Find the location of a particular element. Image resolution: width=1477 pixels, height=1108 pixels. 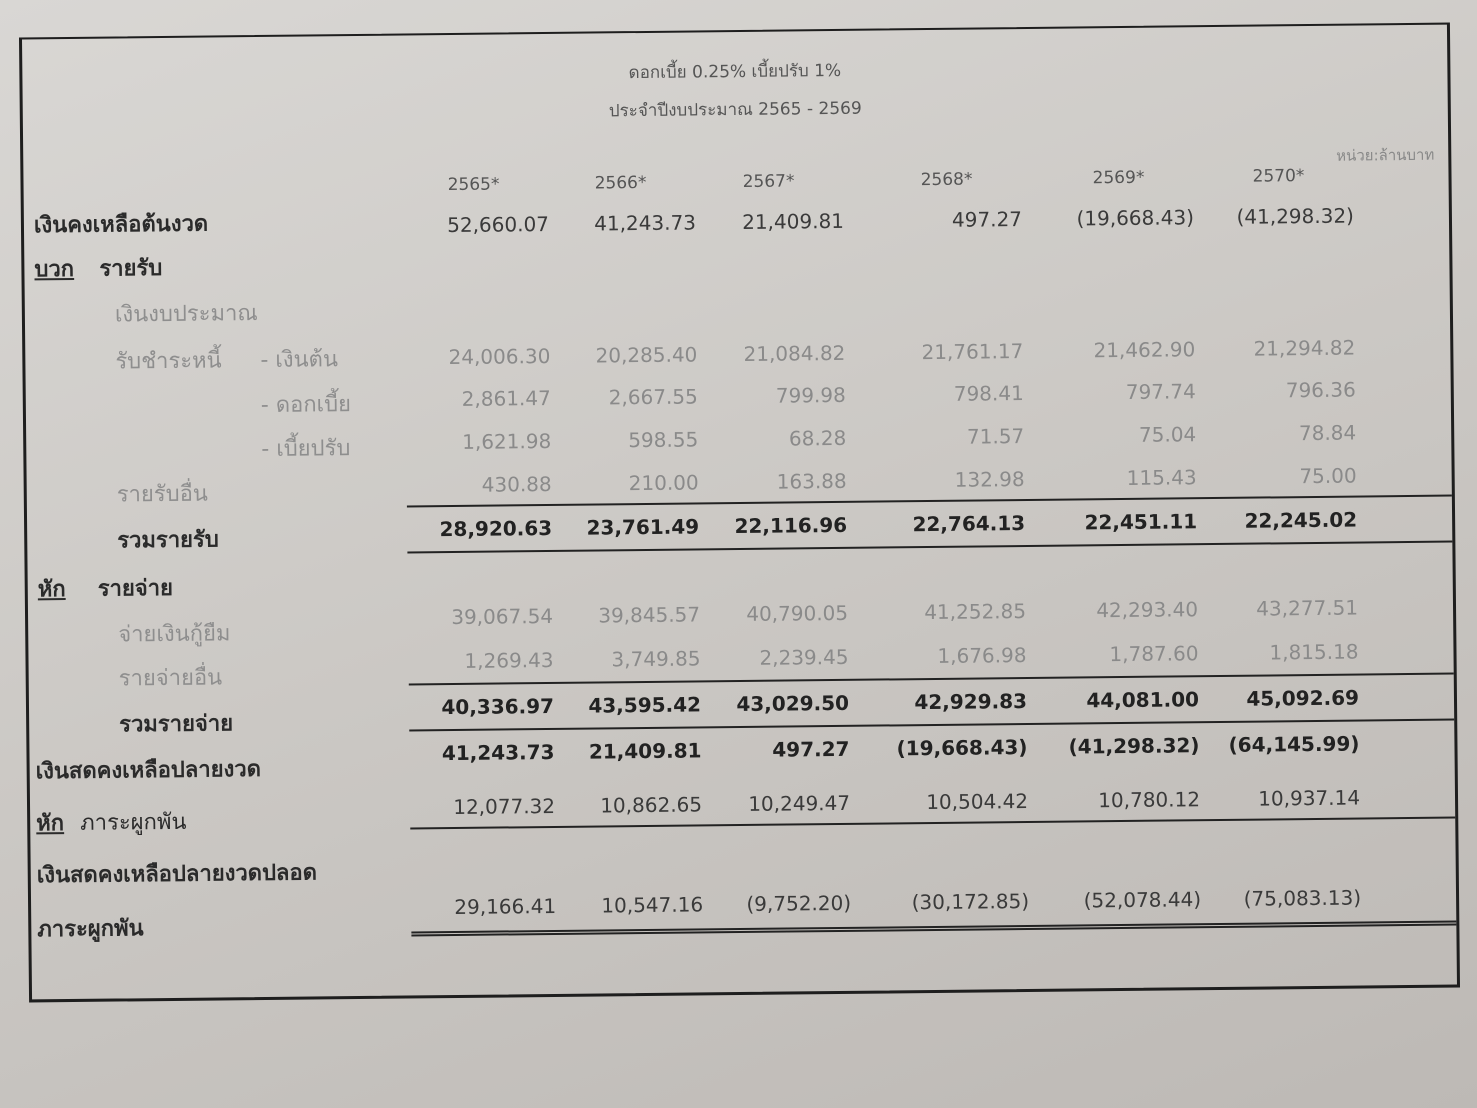

cell-2569: 10,780.12 is located at coordinates (1149, 800).